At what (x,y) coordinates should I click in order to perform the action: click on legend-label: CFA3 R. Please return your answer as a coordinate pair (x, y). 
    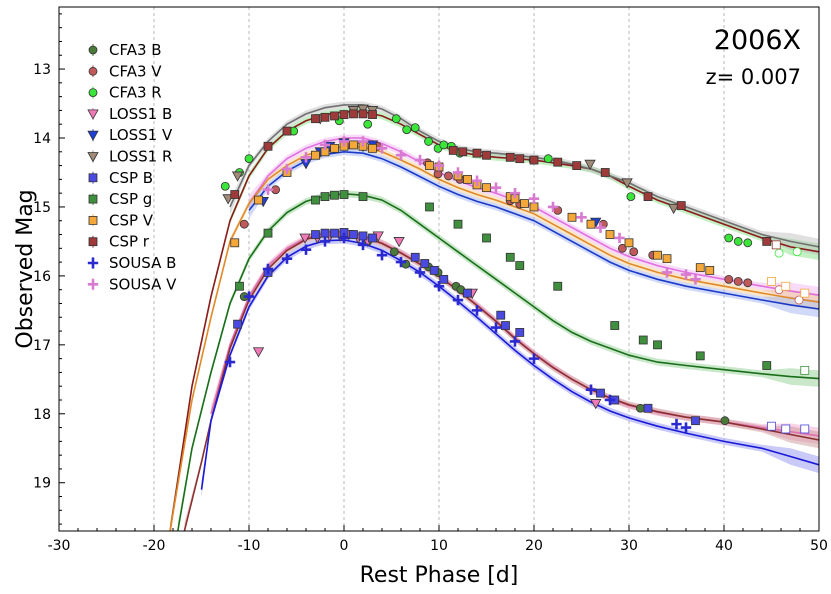
    Looking at the image, I should click on (135, 93).